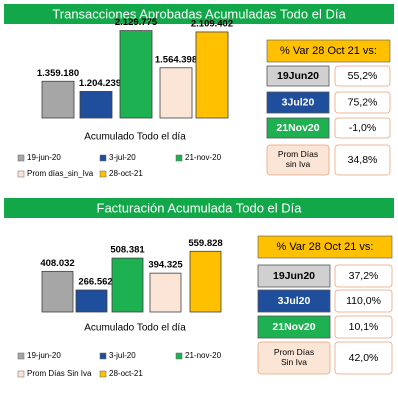  What do you see at coordinates (58, 73) in the screenshot?
I see `value-label: 1.359.180` at bounding box center [58, 73].